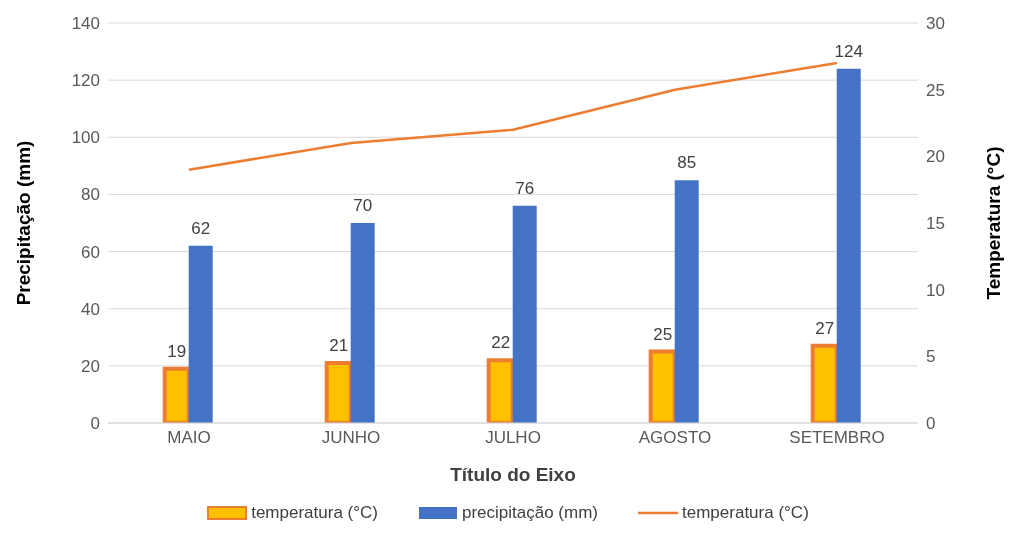  I want to click on y-tick-label: 40, so click(90, 309).